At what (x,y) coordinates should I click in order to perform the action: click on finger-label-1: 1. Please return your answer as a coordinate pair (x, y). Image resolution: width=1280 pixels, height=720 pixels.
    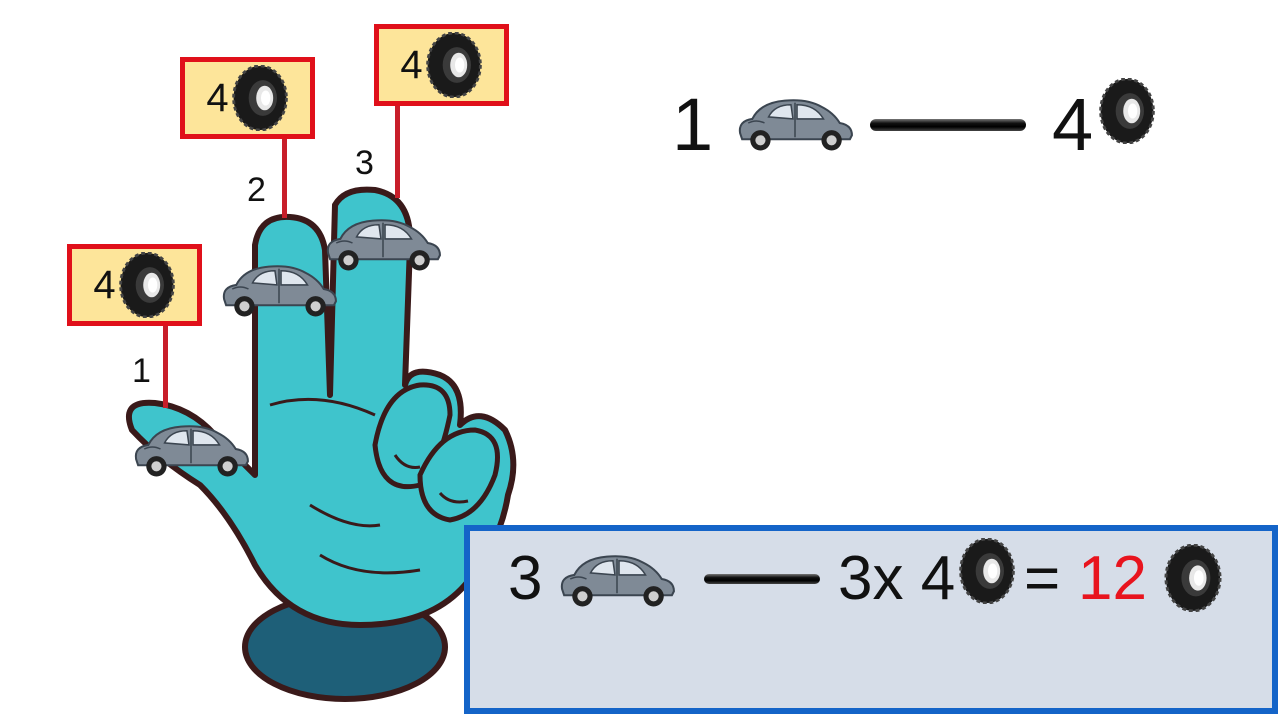
    Looking at the image, I should click on (141, 371).